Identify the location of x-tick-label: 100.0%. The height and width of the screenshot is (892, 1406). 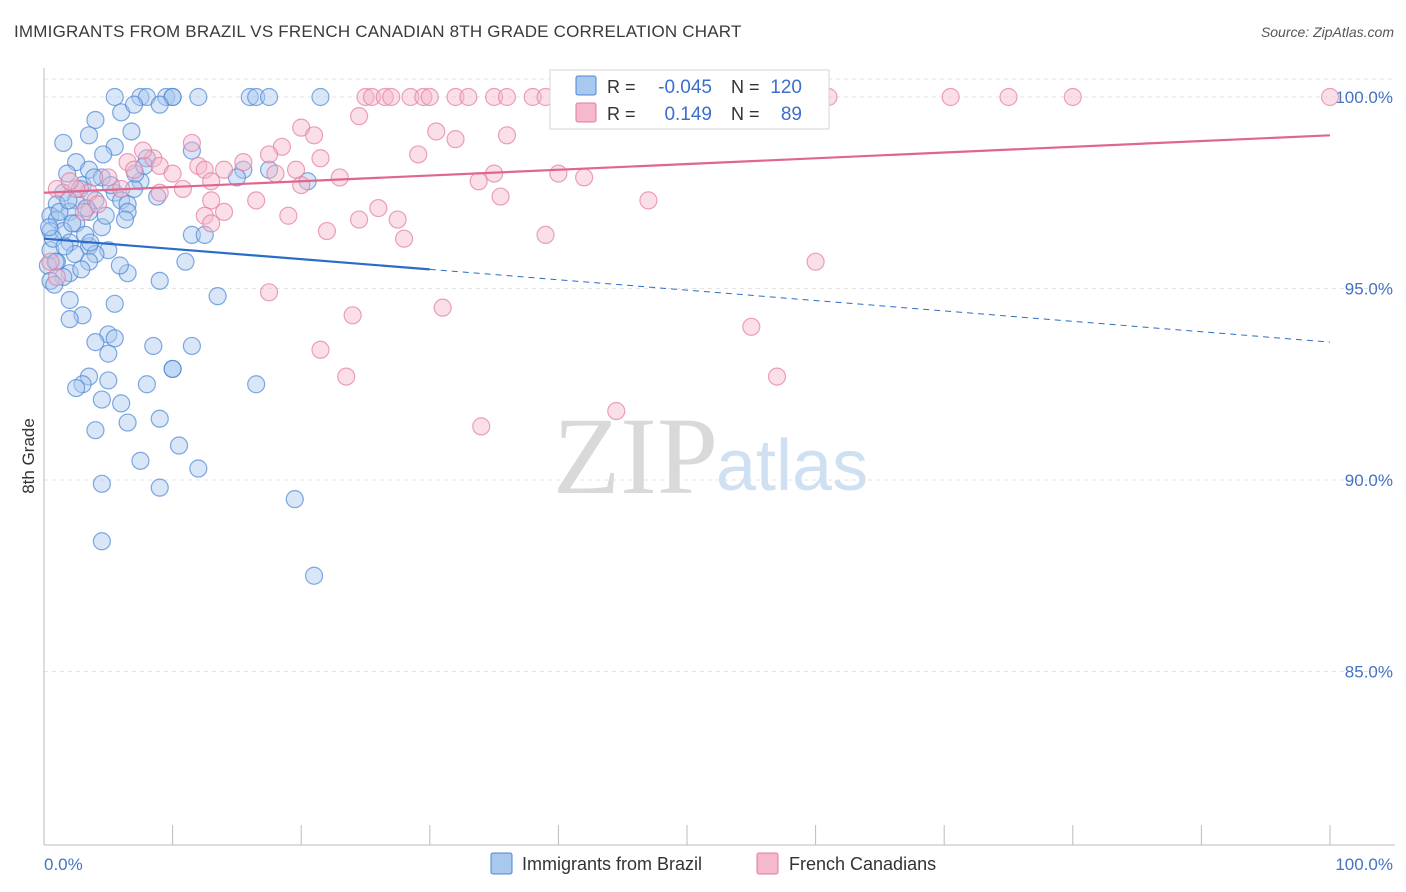
(1364, 864).